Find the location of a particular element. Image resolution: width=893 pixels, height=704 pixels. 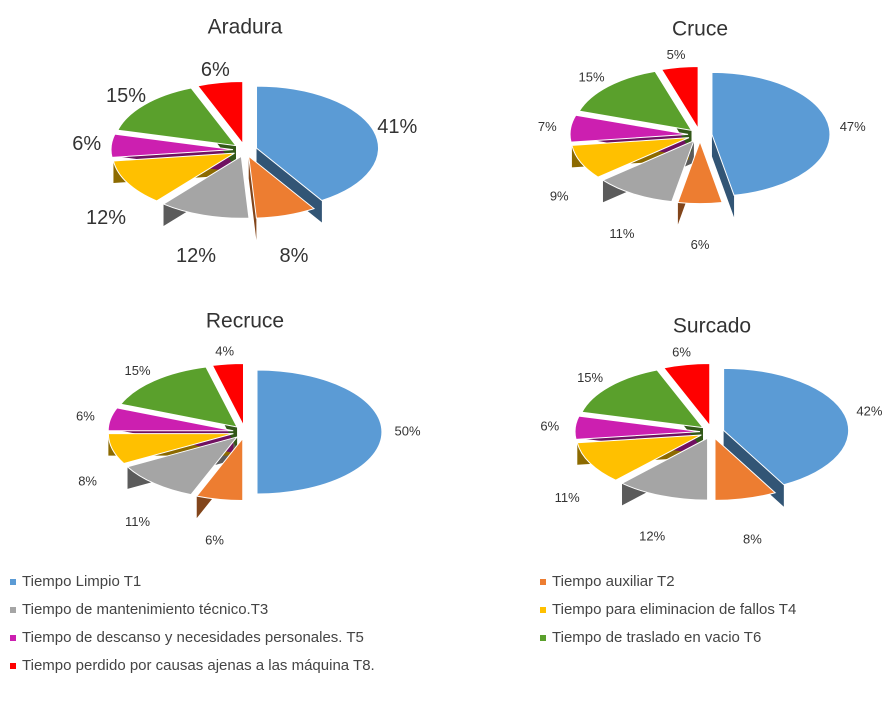

chart-title: Surcado is located at coordinates (712, 326).